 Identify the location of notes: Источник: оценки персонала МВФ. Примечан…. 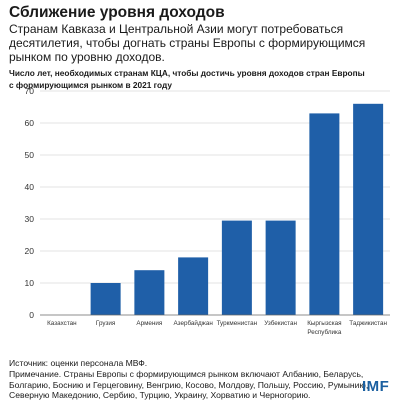
(189, 379).